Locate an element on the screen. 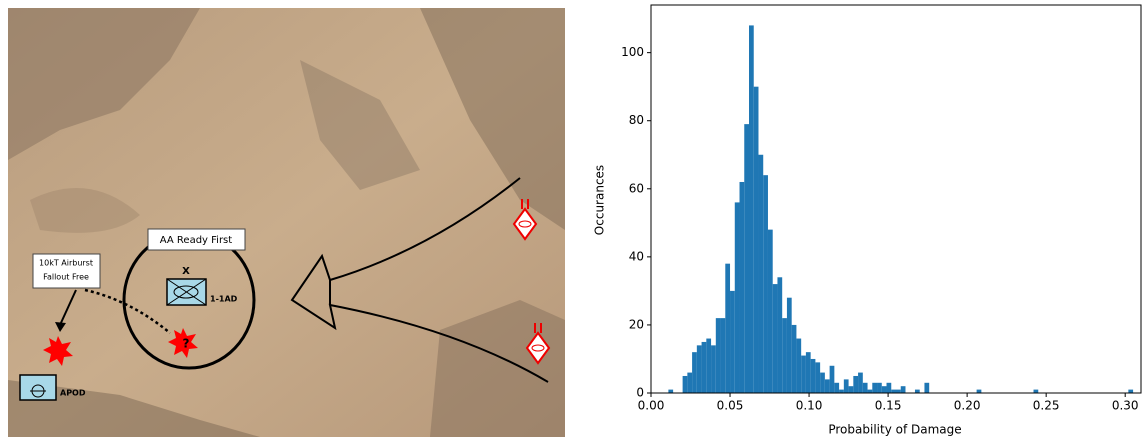  attack-arrow is located at coordinates (419, 280).